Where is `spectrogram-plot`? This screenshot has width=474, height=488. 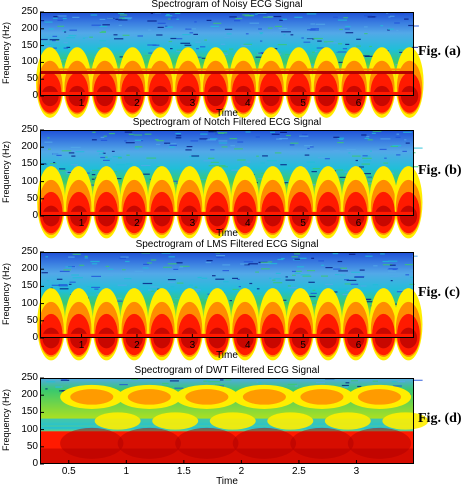
spectrogram-plot is located at coordinates (234, 421).